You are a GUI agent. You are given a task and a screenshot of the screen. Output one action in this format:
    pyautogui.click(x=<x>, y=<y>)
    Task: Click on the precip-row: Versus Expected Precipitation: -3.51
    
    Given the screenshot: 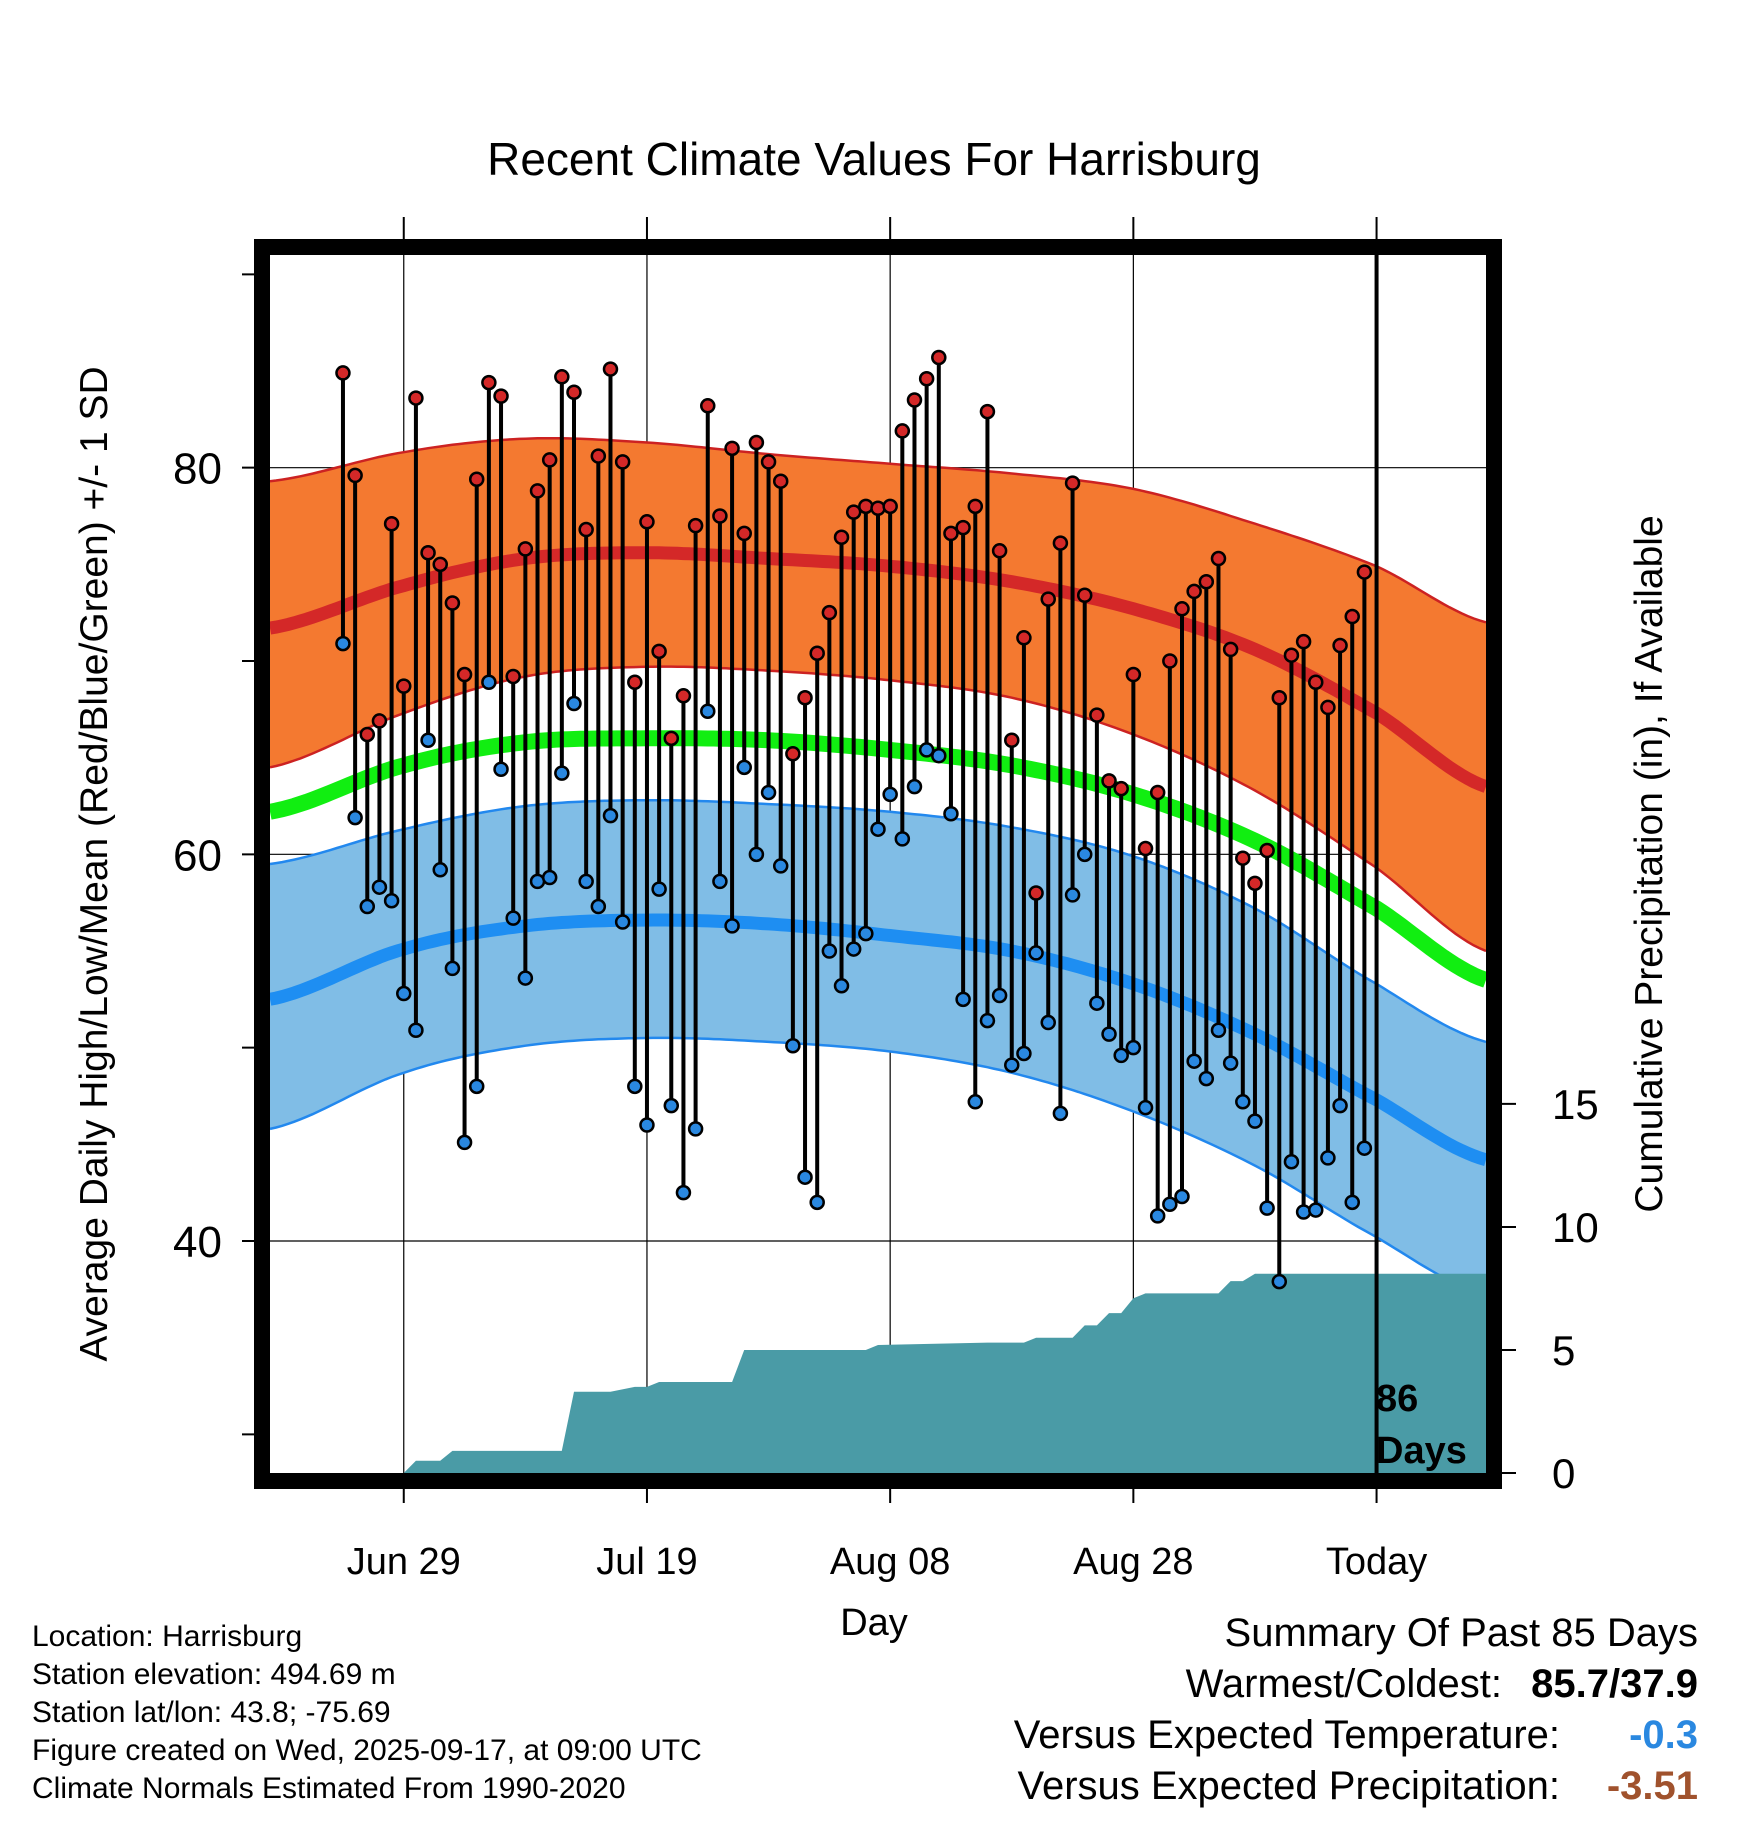 What is the action you would take?
    pyautogui.click(x=1356, y=1786)
    